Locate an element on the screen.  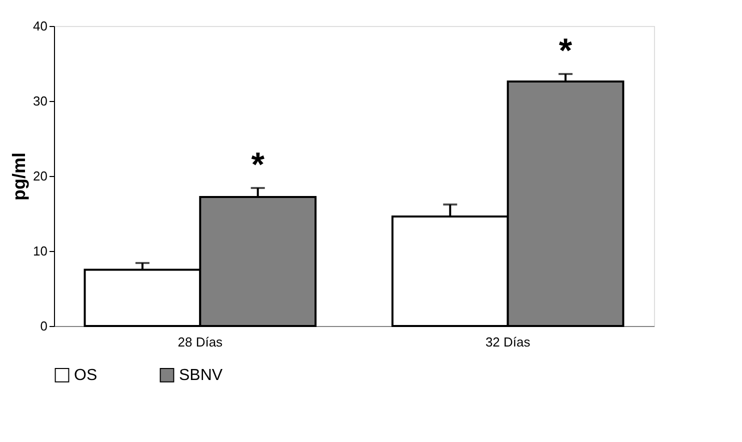
y-tick-label: 10 is located at coordinates (40, 251).